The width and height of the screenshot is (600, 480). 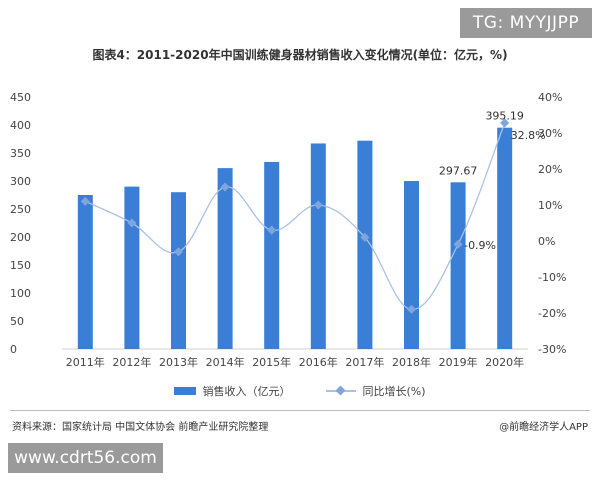 I want to click on data-labels-layer: 297.67 395.19 -0.9% 32.8%, so click(x=492, y=181).